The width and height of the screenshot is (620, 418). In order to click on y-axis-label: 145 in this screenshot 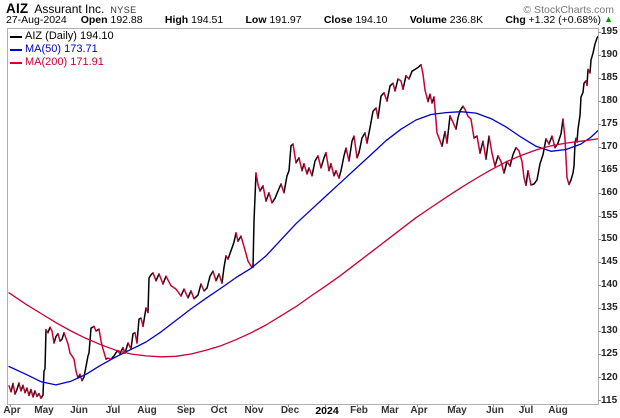, I will do `click(609, 262)`.